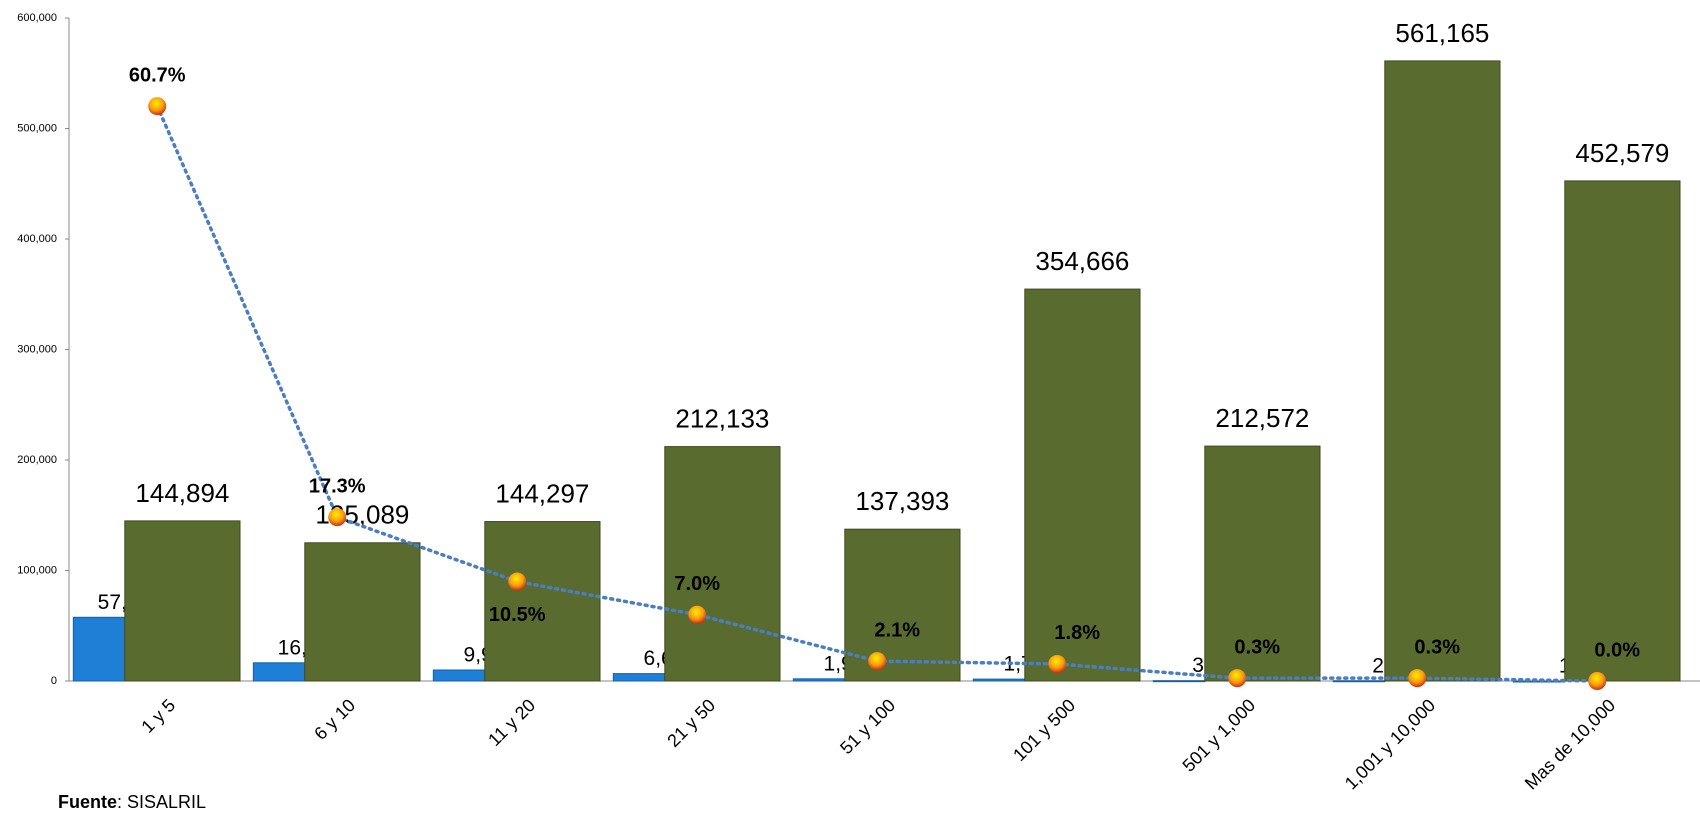 The height and width of the screenshot is (813, 1700). What do you see at coordinates (37, 239) in the screenshot?
I see `y-tick-label: 400,000` at bounding box center [37, 239].